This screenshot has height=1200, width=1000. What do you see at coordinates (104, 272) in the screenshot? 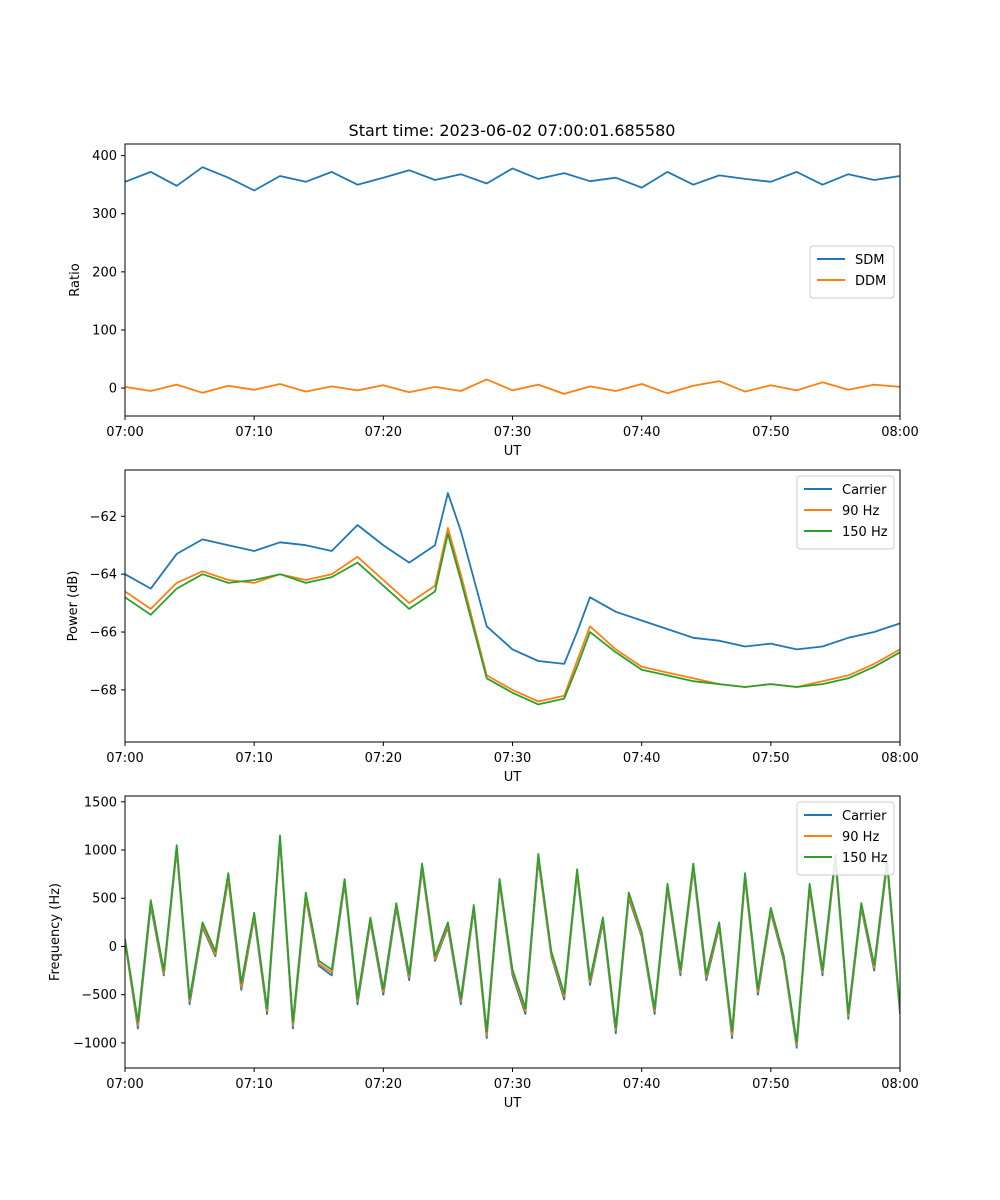
I see `y-tick-label: 200` at bounding box center [104, 272].